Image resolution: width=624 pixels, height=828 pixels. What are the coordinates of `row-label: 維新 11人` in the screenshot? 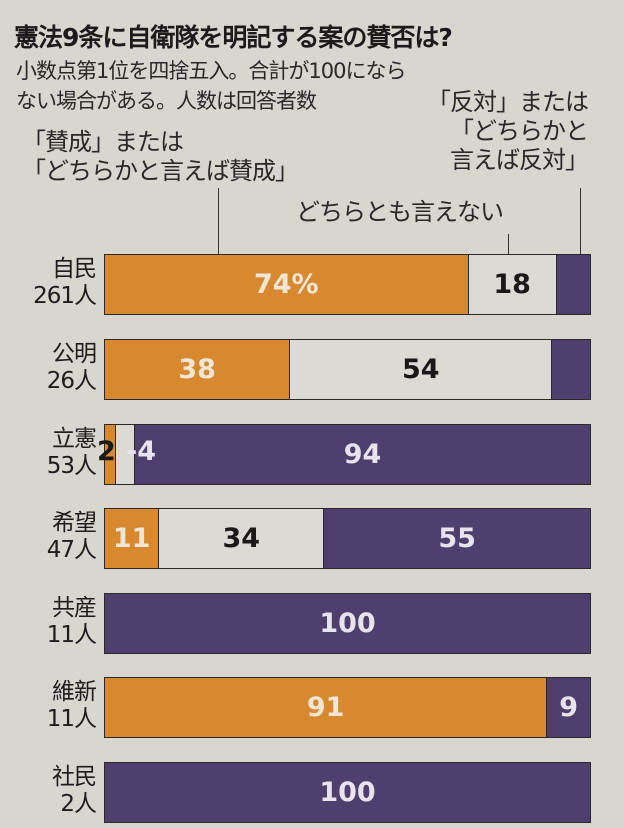 It's located at (54, 706).